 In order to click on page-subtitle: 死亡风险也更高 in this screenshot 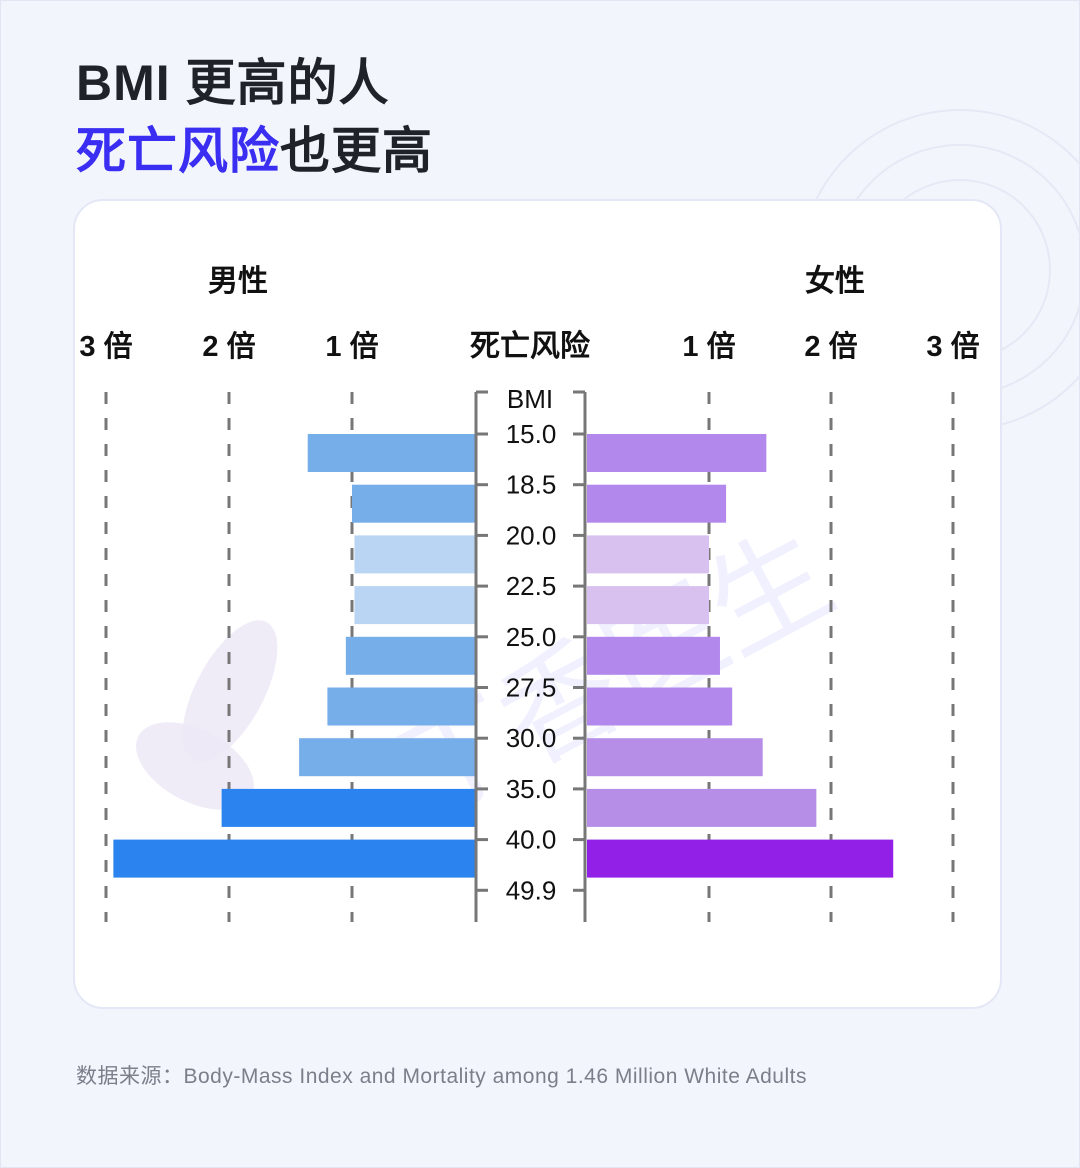, I will do `click(254, 151)`.